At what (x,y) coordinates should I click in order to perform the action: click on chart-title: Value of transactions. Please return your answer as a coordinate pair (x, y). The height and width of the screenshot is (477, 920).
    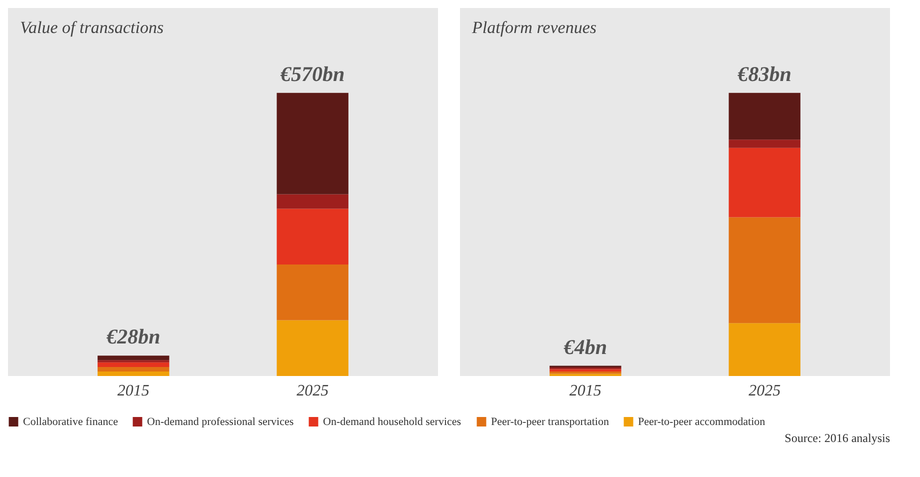
    Looking at the image, I should click on (92, 27).